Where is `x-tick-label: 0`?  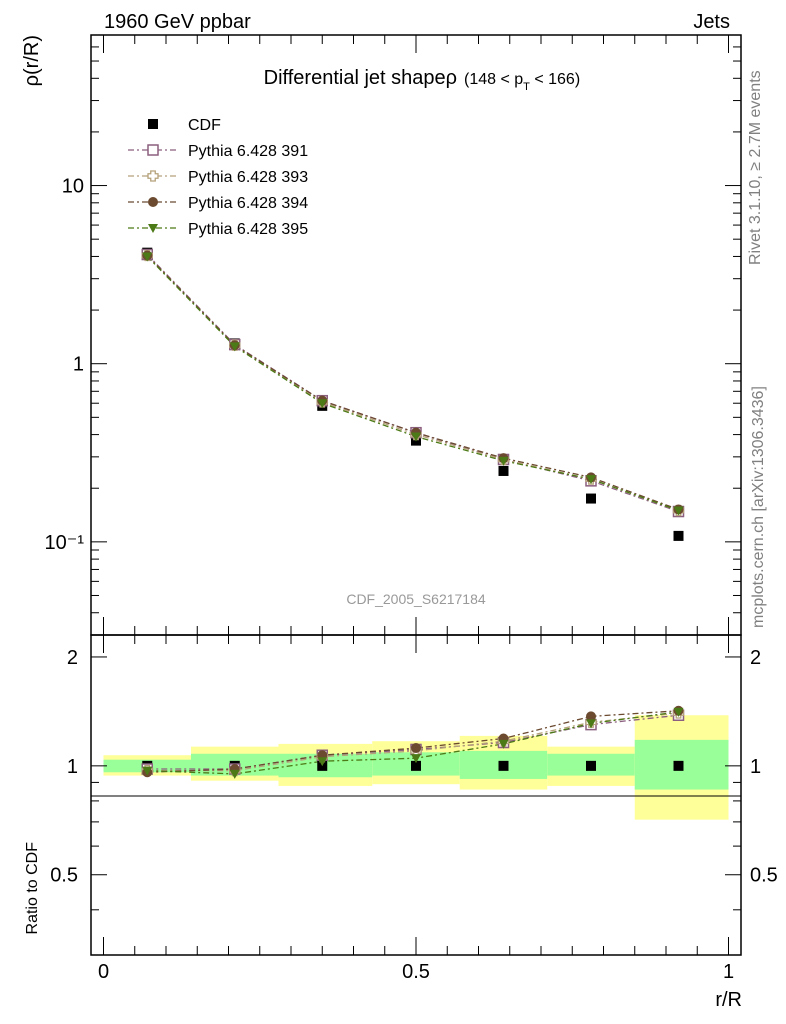 x-tick-label: 0 is located at coordinates (103, 972).